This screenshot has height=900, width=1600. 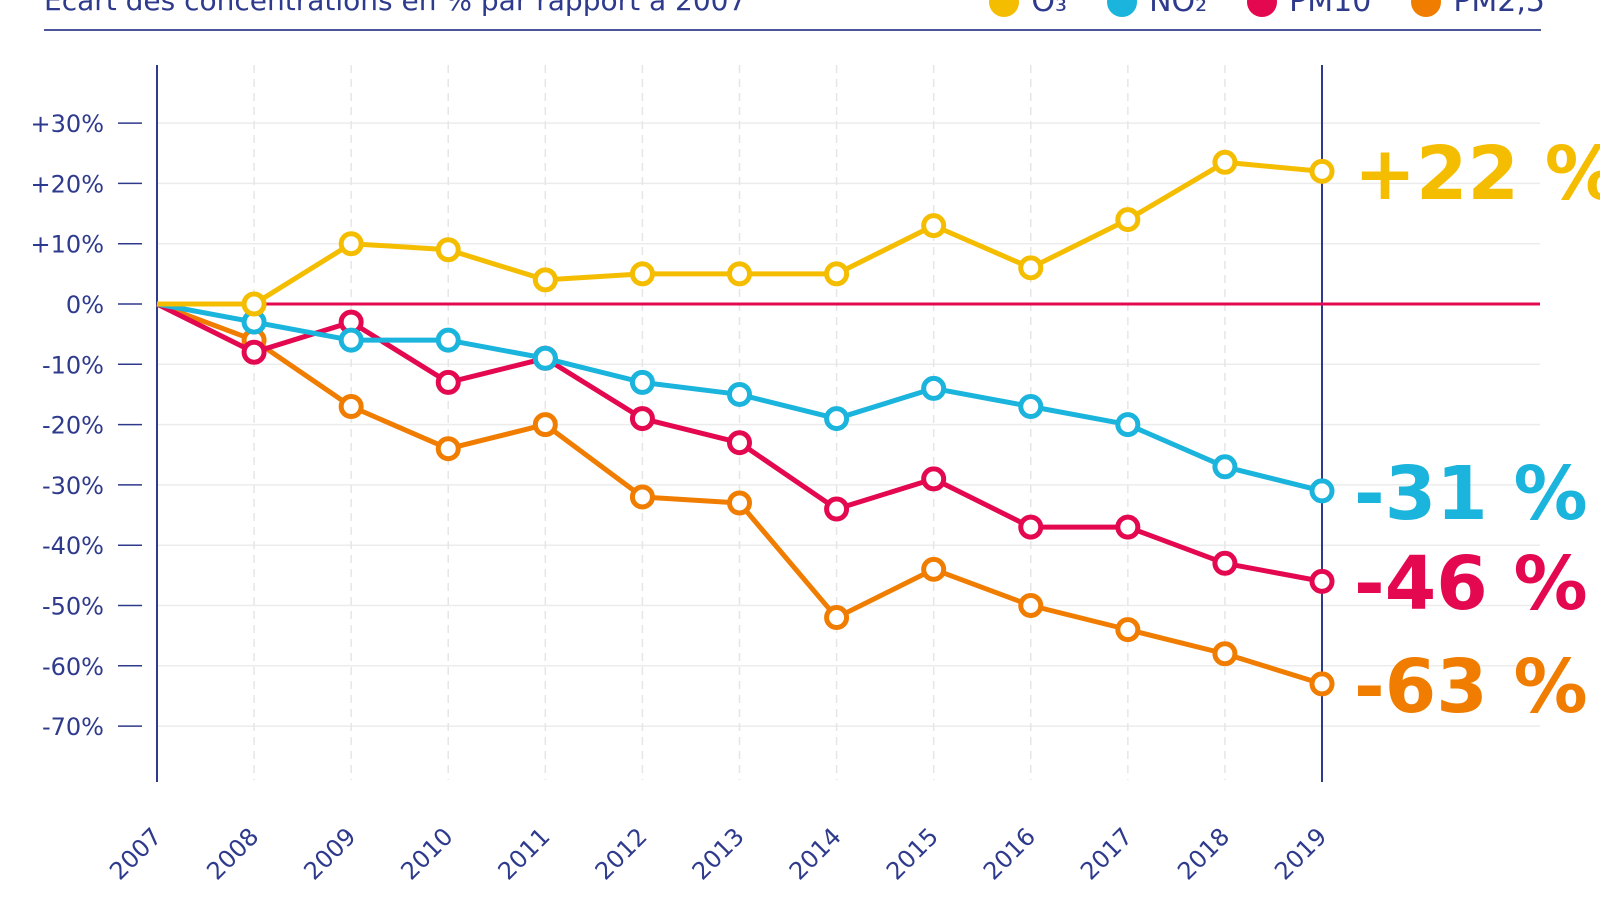 What do you see at coordinates (1499, 9) in the screenshot?
I see `legend-label: PM2,5` at bounding box center [1499, 9].